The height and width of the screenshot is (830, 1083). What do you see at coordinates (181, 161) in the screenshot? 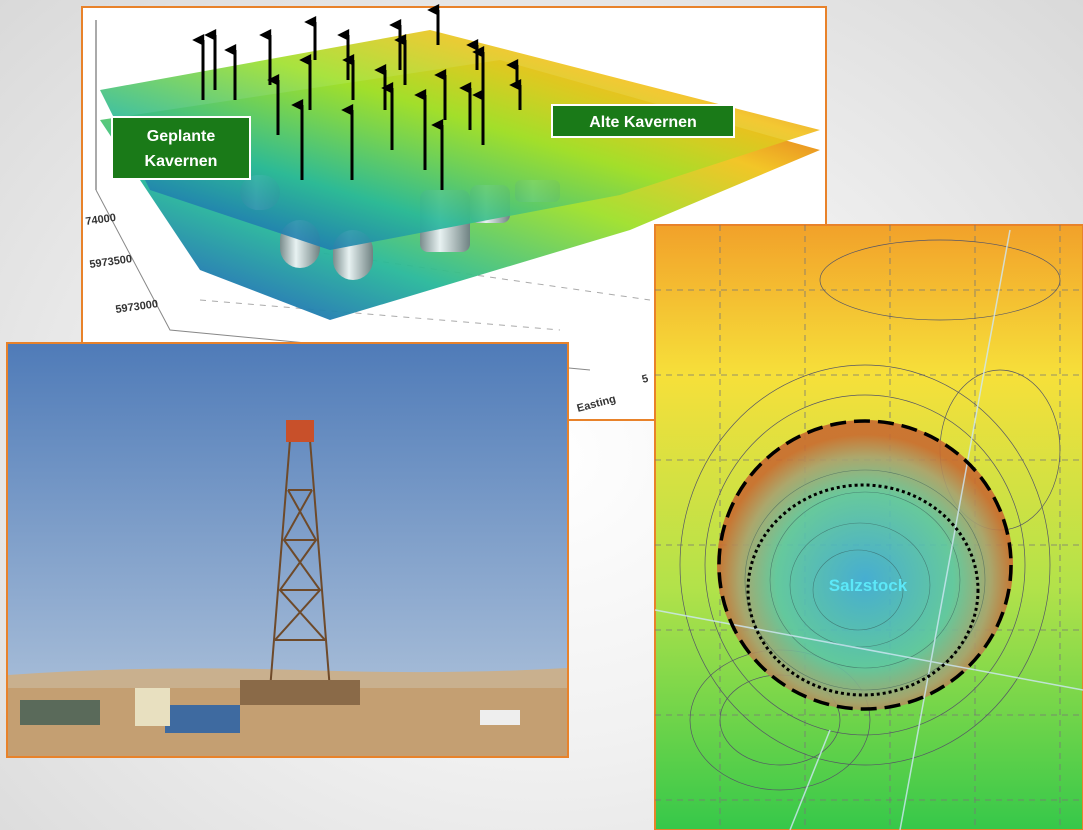
I see `planned-label: Kavernen` at bounding box center [181, 161].